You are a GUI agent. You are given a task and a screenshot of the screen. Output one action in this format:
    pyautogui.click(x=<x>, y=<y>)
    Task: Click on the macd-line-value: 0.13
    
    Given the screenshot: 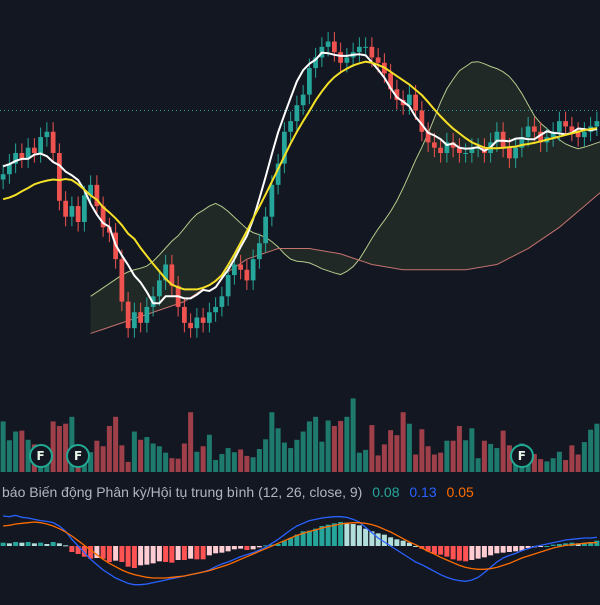 What is the action you would take?
    pyautogui.click(x=423, y=492)
    